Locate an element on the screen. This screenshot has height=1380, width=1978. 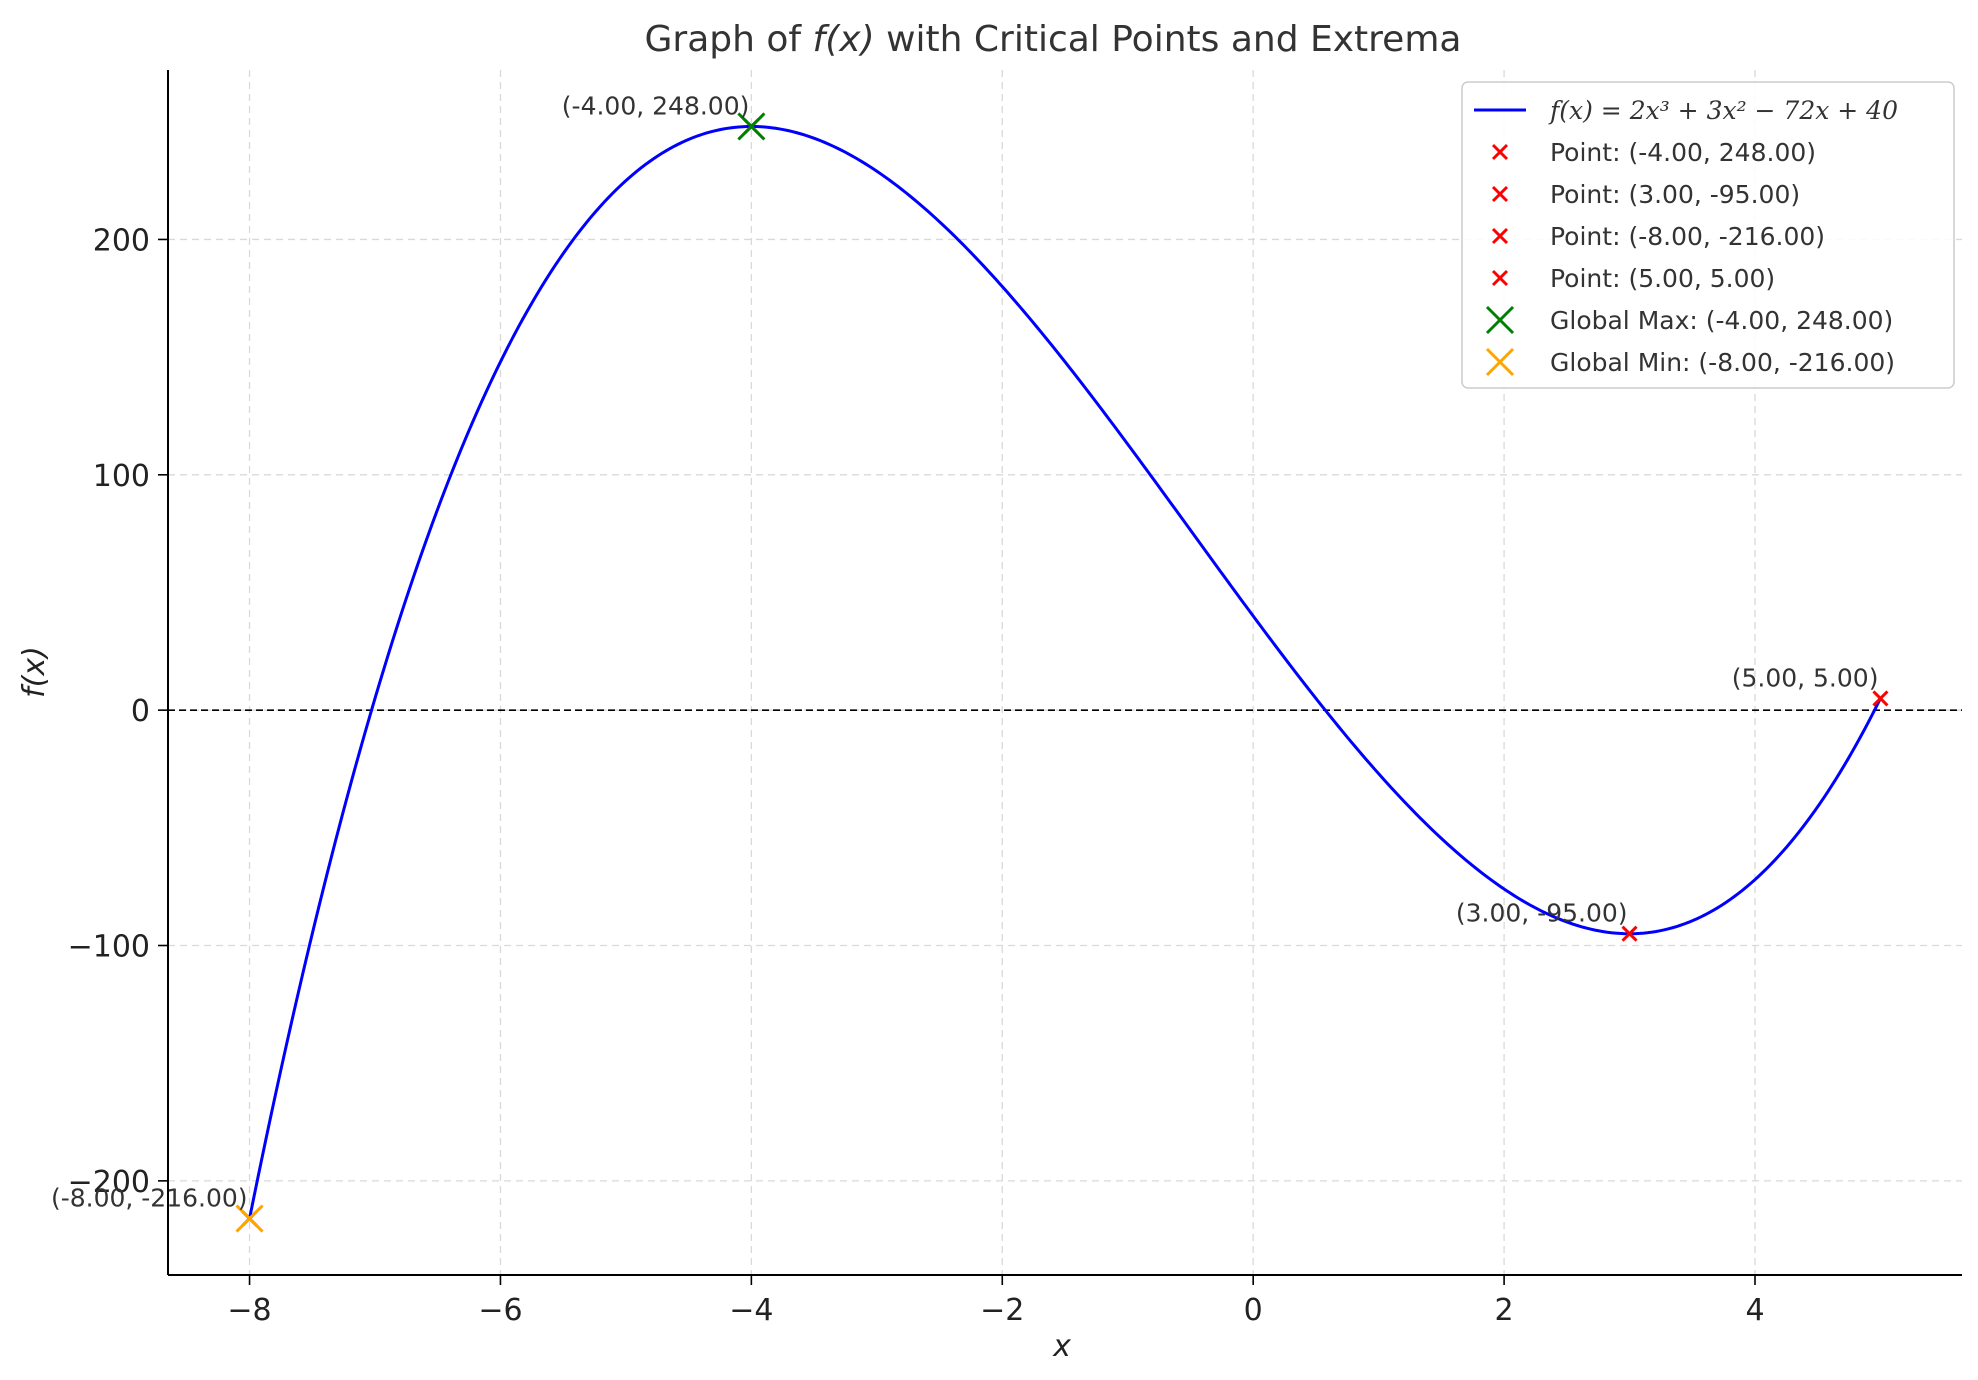
y-tick-label: 0 is located at coordinates (140, 711).